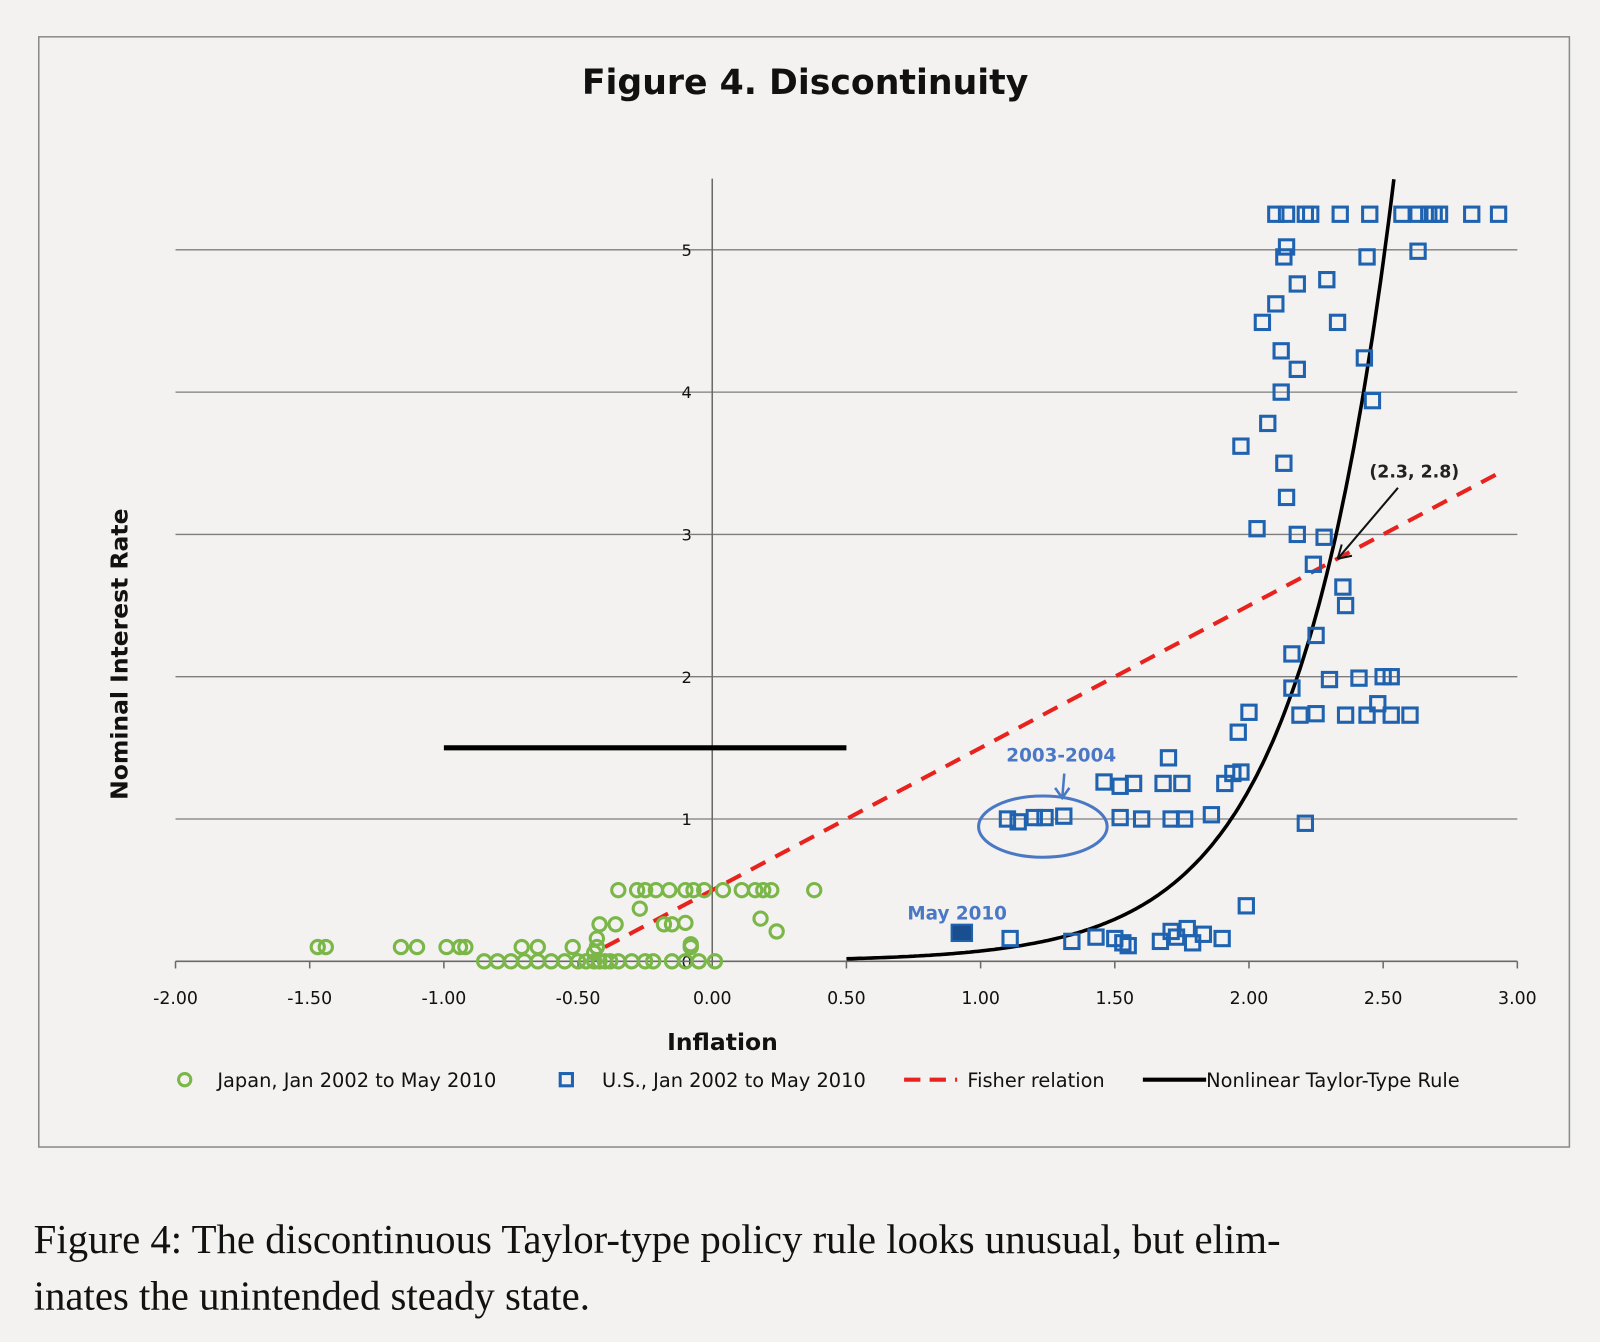 The image size is (1600, 1342). What do you see at coordinates (356, 1080) in the screenshot?
I see `legend-label-japan: Japan, Jan 2002 to May 2010` at bounding box center [356, 1080].